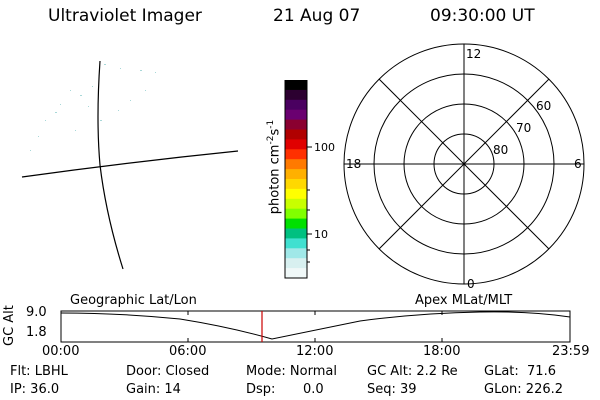 The height and width of the screenshot is (400, 600). Describe the element at coordinates (133, 300) in the screenshot. I see `geographic-label: Geographic Lat/Lon` at that location.